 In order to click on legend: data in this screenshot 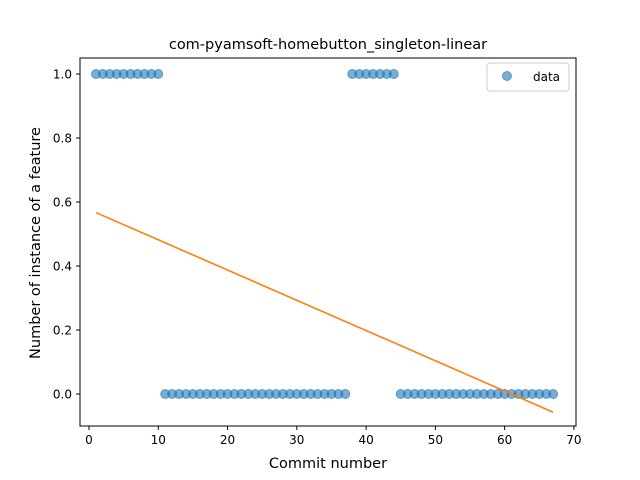, I will do `click(528, 77)`.